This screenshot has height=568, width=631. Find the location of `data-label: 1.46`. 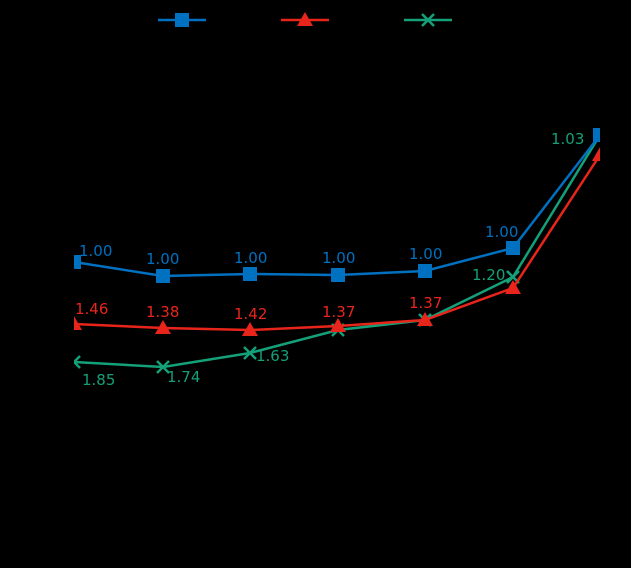

data-label: 1.46 is located at coordinates (91, 309).